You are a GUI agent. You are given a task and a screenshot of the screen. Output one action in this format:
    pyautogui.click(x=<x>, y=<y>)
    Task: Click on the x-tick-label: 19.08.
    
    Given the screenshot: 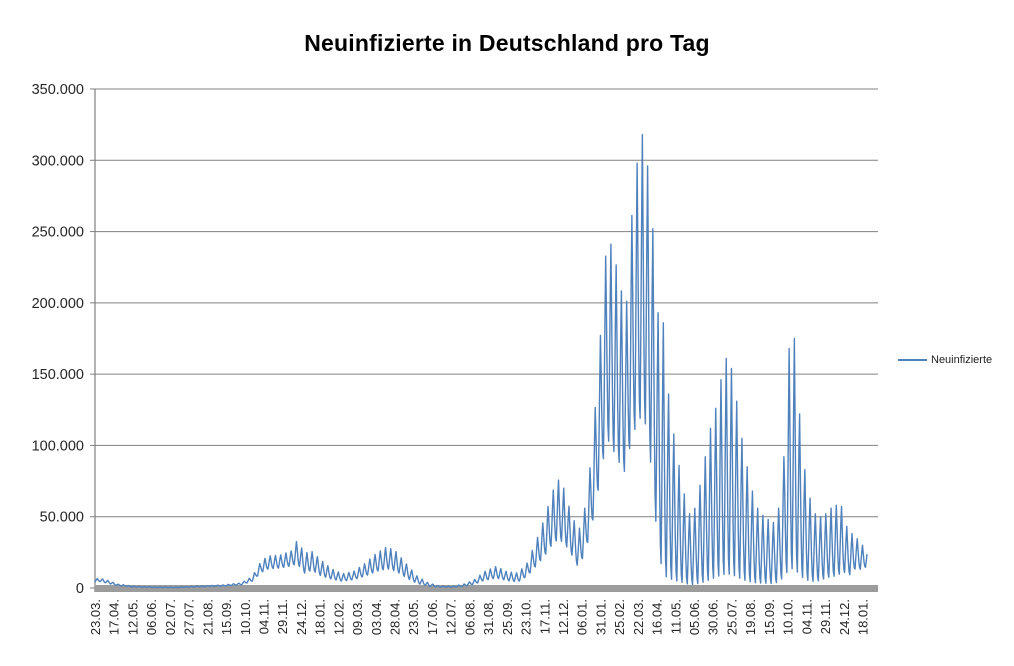 What is the action you would take?
    pyautogui.click(x=750, y=617)
    